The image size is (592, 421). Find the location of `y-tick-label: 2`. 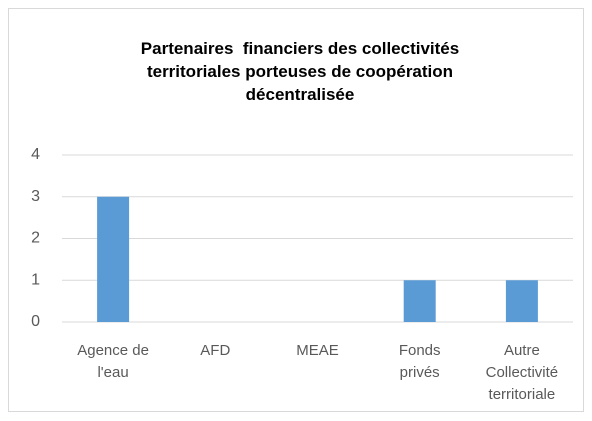

y-tick-label: 2 is located at coordinates (35, 238).